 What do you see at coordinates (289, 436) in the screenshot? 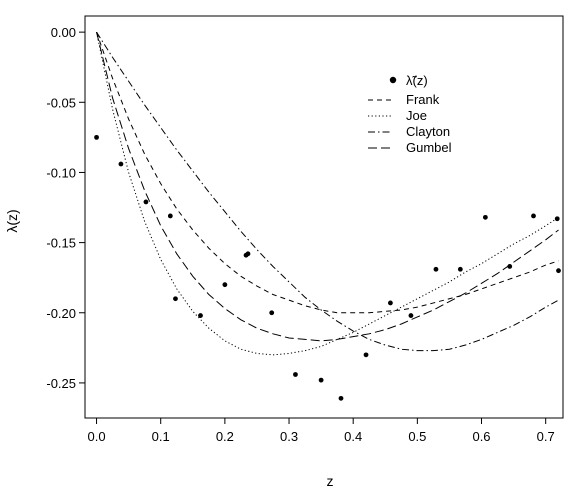
I see `x-tick-label: 0.3` at bounding box center [289, 436].